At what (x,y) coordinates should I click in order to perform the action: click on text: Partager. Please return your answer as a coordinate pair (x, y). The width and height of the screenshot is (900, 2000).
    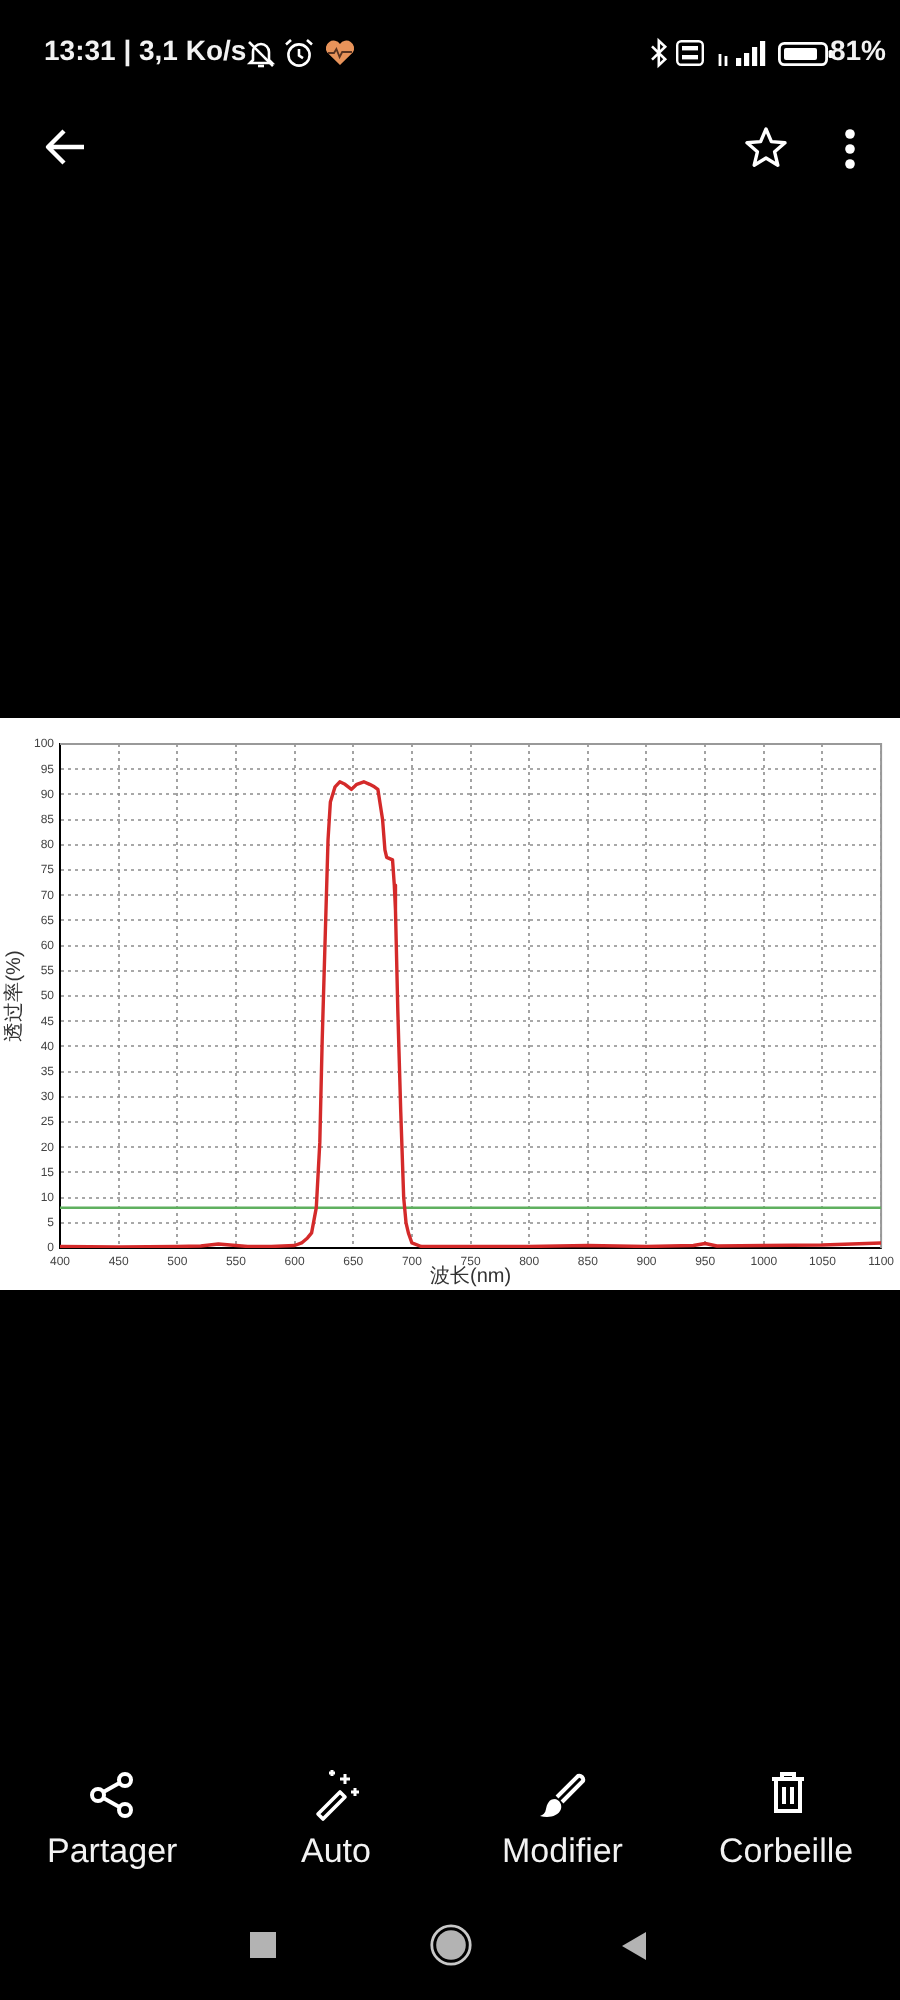
    Looking at the image, I should click on (112, 1851).